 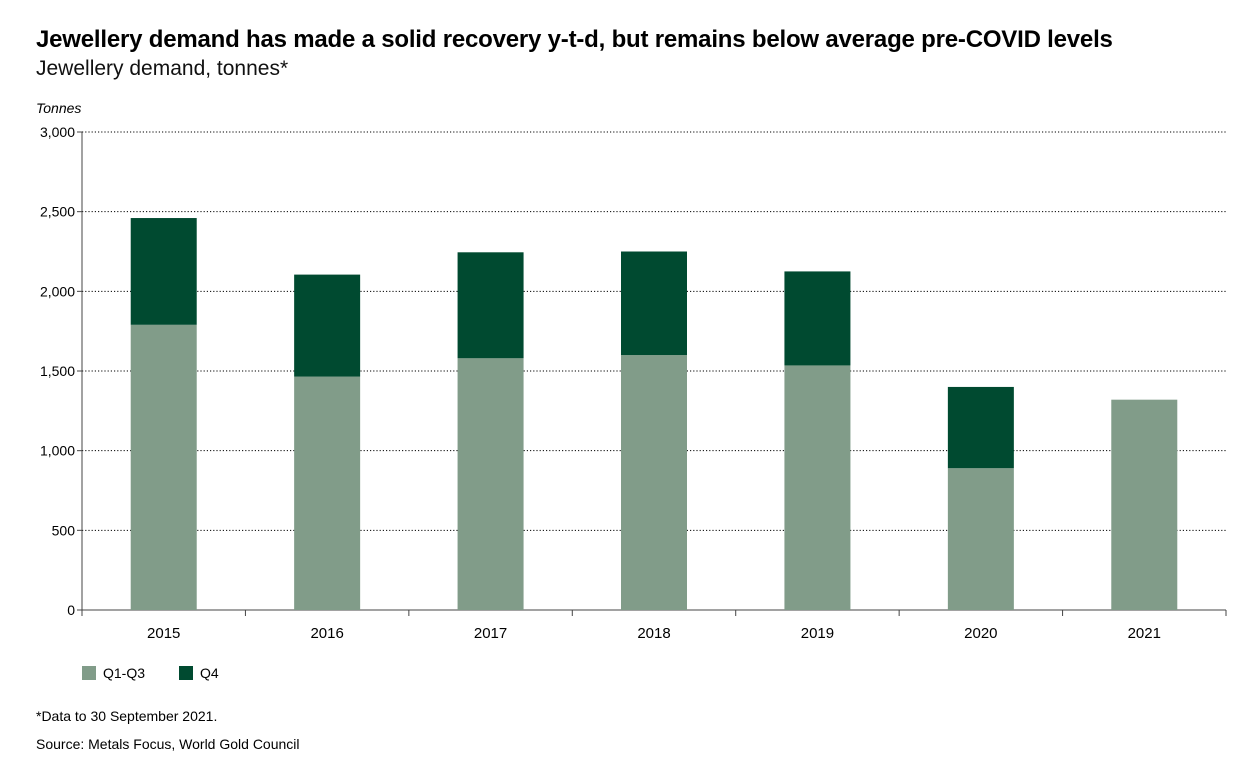 What do you see at coordinates (1144, 504) in the screenshot?
I see `bar-2021-q1q3` at bounding box center [1144, 504].